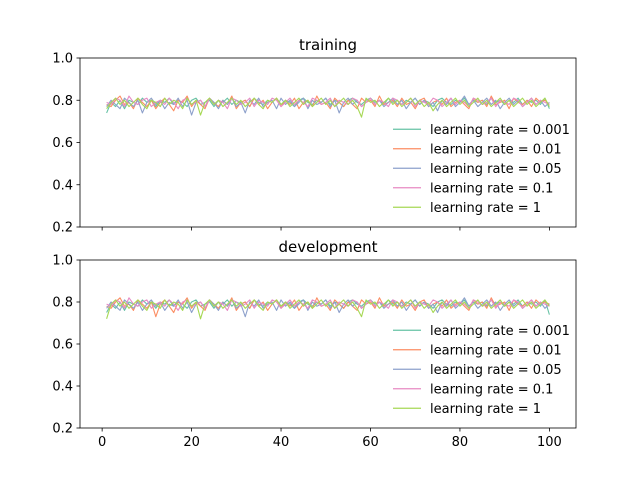 This screenshot has width=640, height=480. What do you see at coordinates (460, 442) in the screenshot?
I see `x-tick-label: 80` at bounding box center [460, 442].